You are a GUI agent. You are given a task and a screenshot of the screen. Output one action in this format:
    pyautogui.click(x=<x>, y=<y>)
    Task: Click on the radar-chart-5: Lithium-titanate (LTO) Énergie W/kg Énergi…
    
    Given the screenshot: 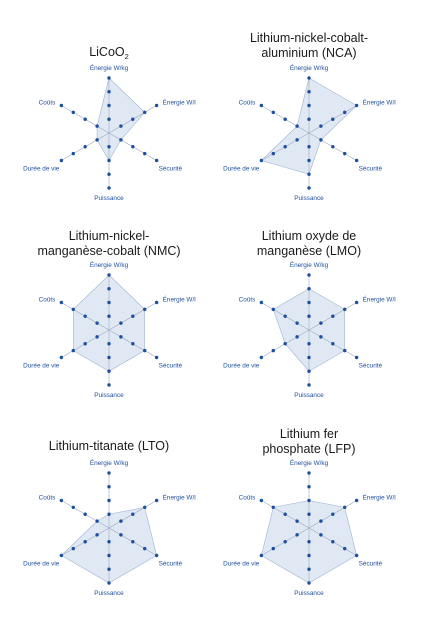 What is the action you would take?
    pyautogui.click(x=109, y=518)
    